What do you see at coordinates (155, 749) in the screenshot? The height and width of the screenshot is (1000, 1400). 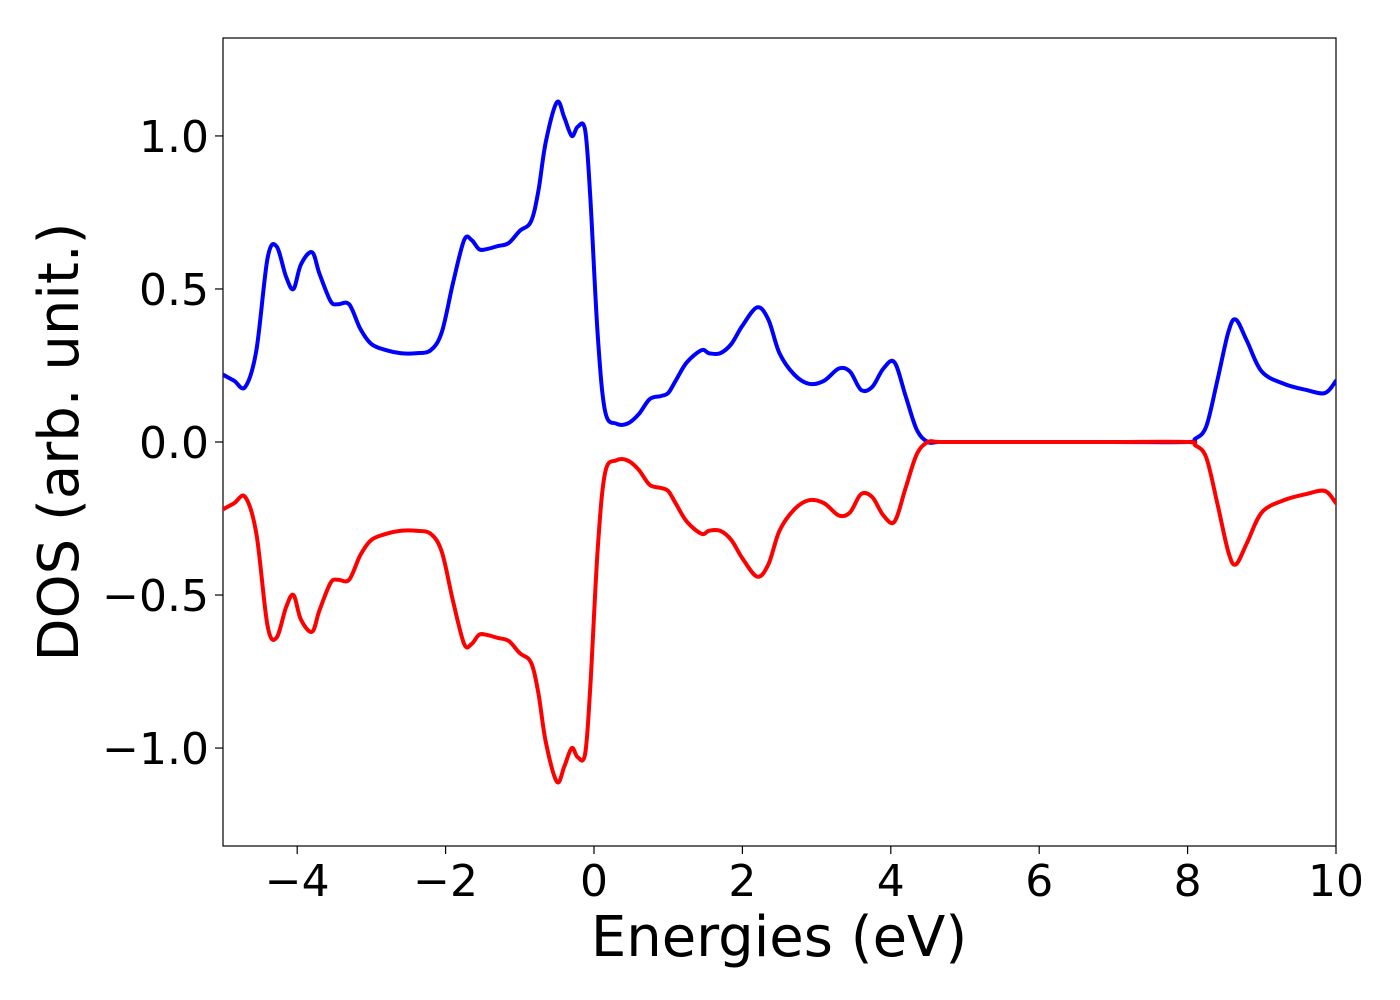 I see `y-tick-label: −1.0` at bounding box center [155, 749].